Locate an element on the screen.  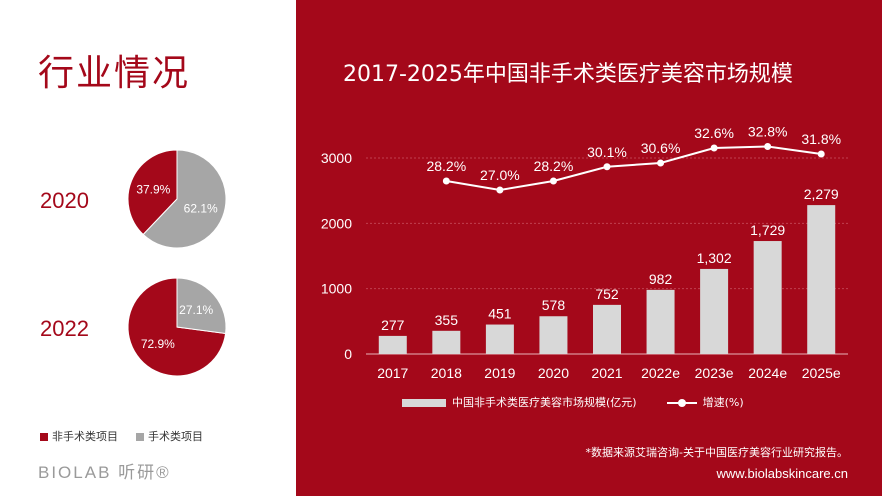
bar-value-label: 2,279 is located at coordinates (821, 194).